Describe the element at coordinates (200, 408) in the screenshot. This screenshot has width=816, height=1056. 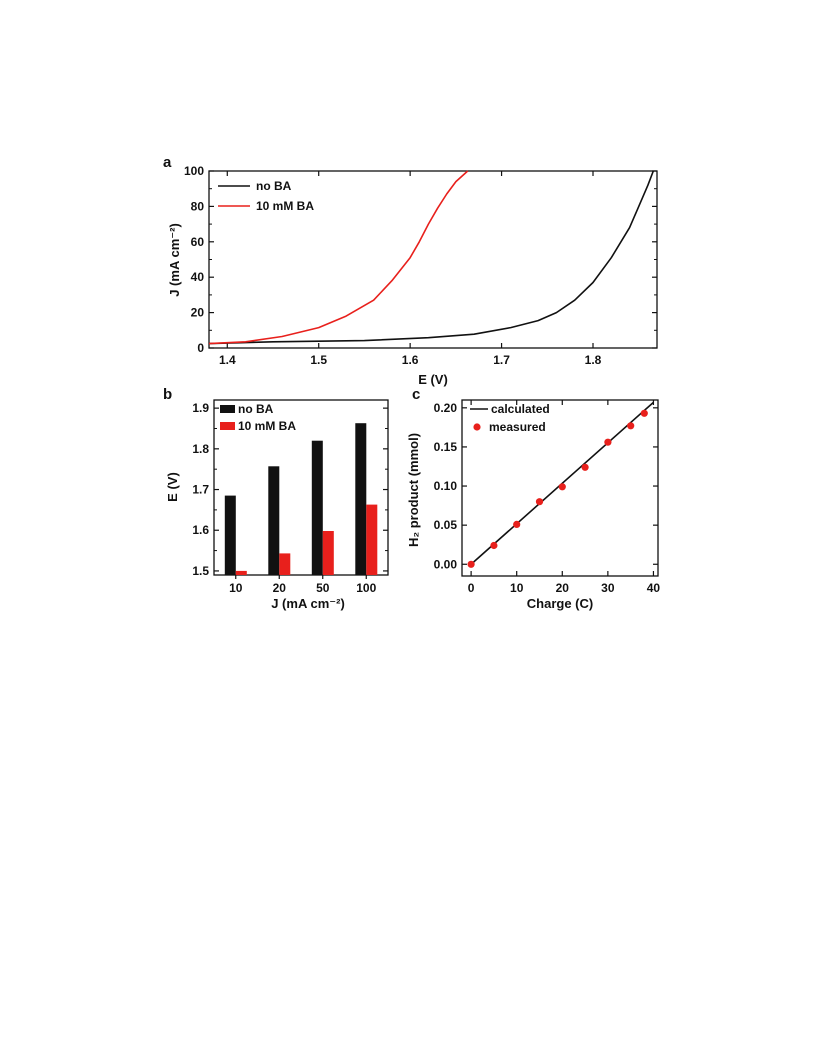
I see `y-tick-label: 1.9` at that location.